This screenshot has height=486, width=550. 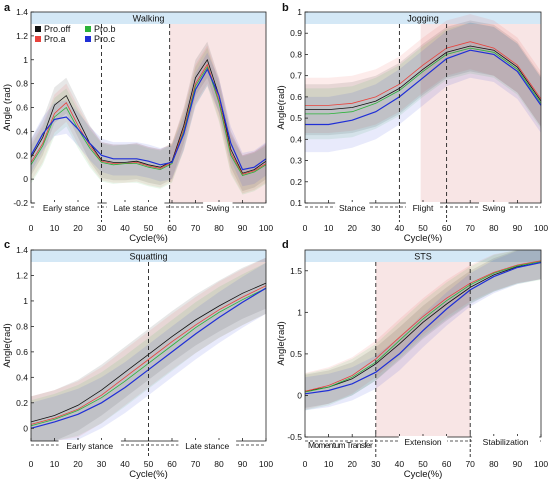 I want to click on y-tick-label: 0.9, so click(x=296, y=33).